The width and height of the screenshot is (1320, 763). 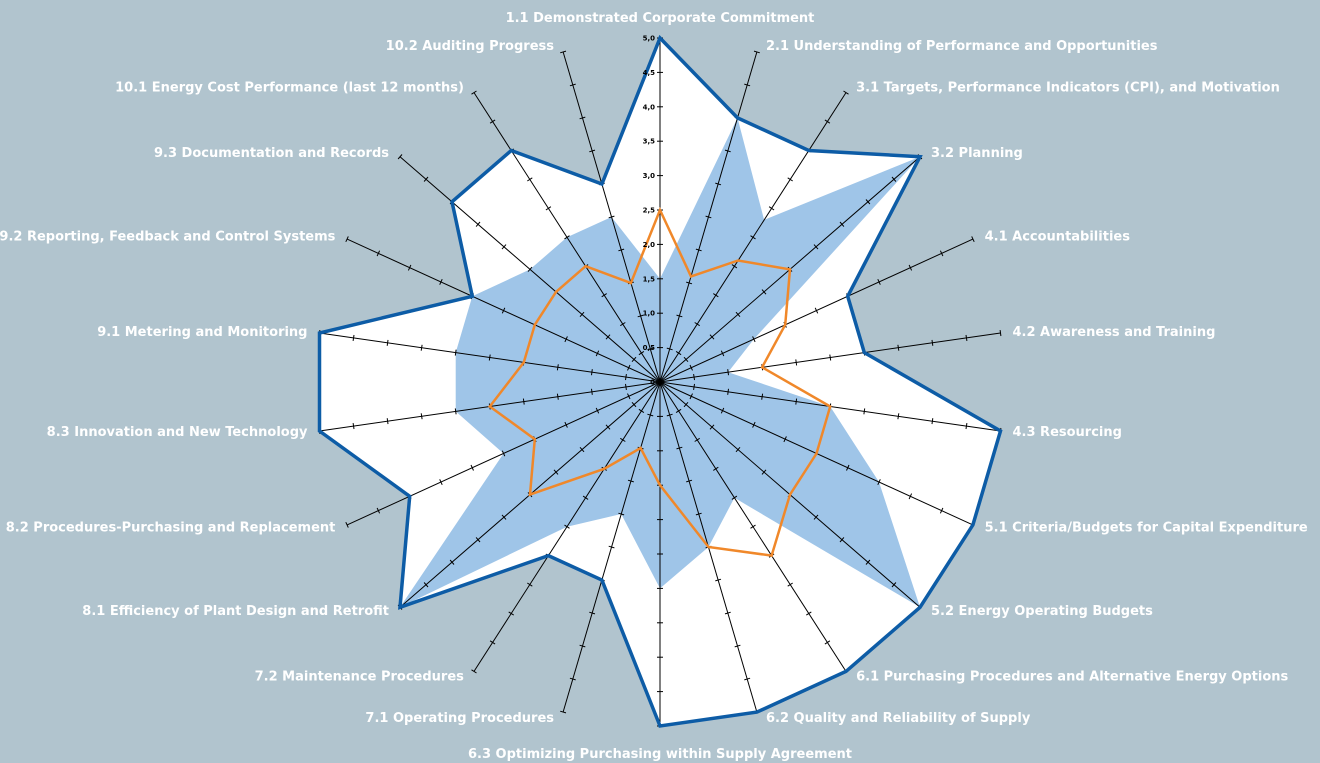 I want to click on category-label: 9.3 Documentation and Records, so click(x=271, y=153).